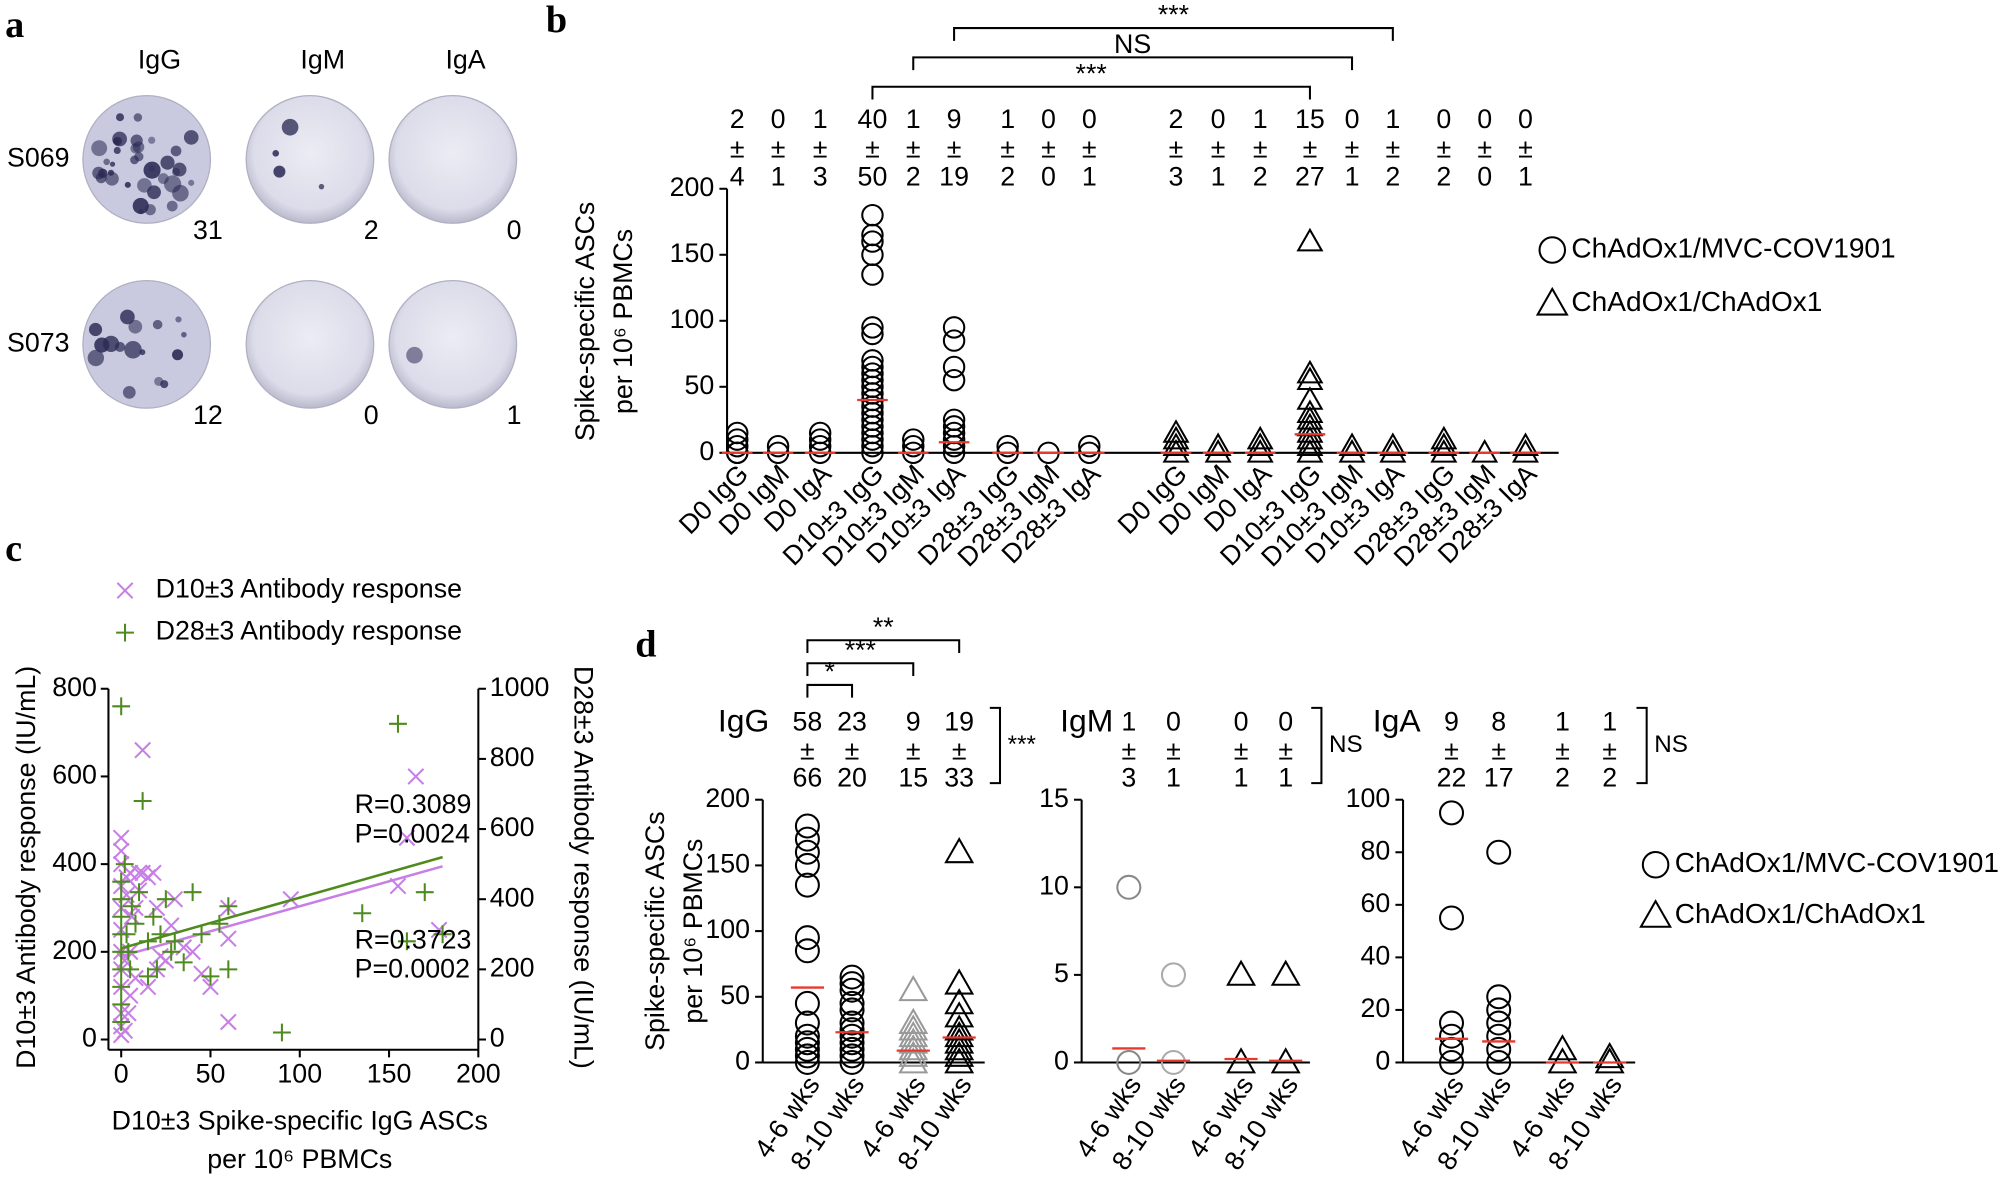  What do you see at coordinates (512, 967) in the screenshot?
I see `y2-tick-label: 200` at bounding box center [512, 967].